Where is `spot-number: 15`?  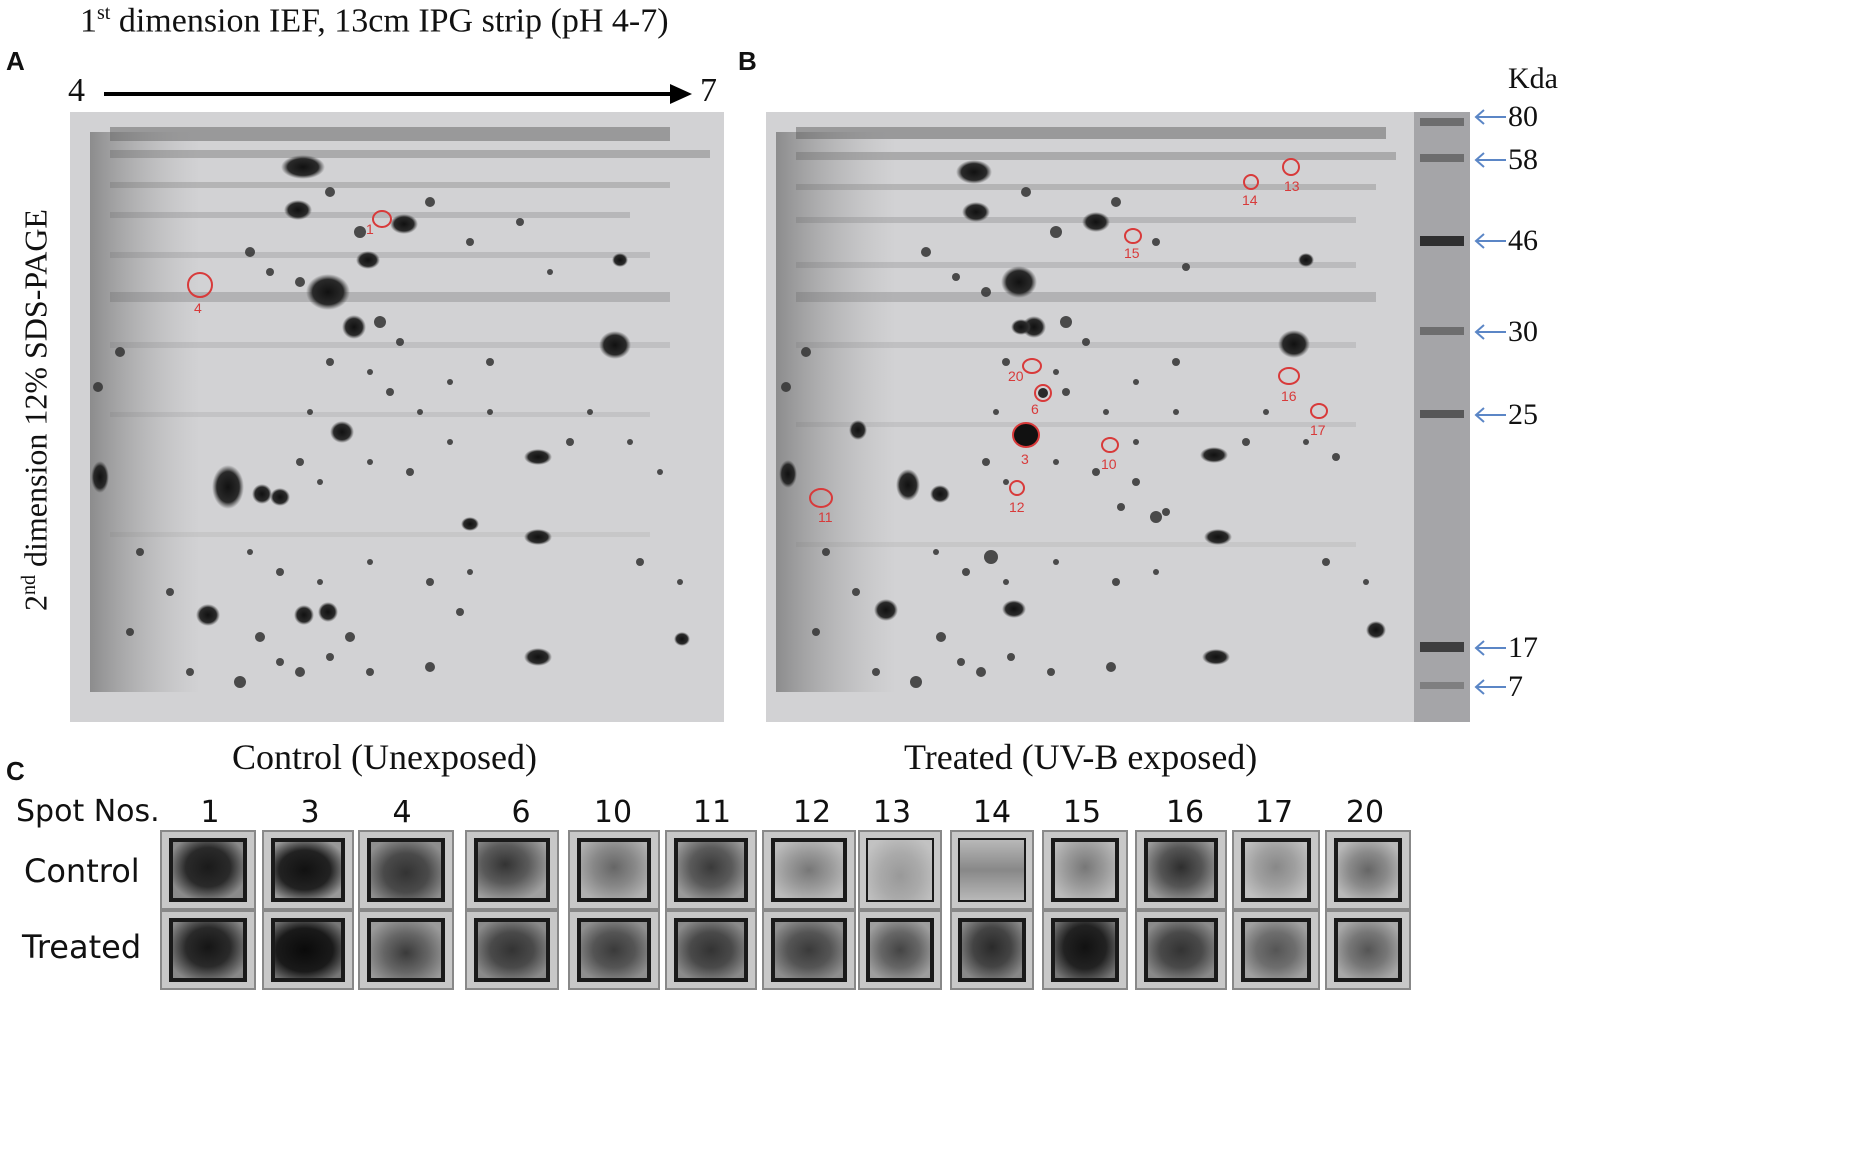
spot-number: 15 is located at coordinates (1082, 812).